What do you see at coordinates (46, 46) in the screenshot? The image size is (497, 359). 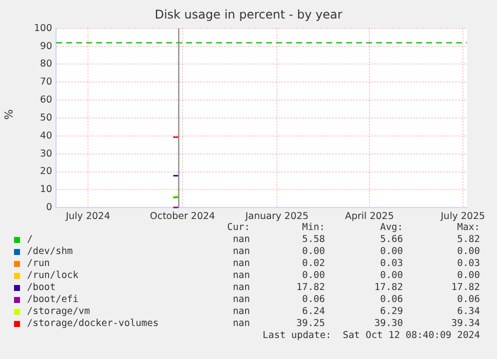 I see `y-tick-label: 90` at bounding box center [46, 46].